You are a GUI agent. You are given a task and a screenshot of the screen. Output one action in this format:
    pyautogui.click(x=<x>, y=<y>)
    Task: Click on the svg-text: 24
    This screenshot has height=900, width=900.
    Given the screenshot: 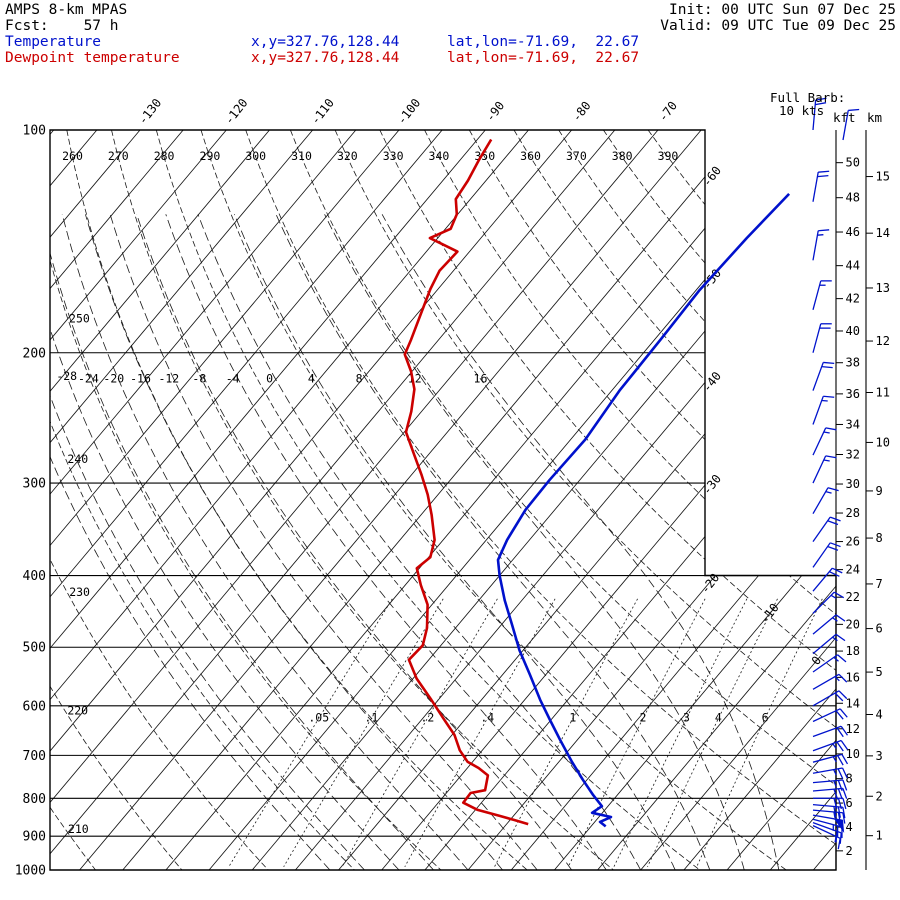 What is the action you would take?
    pyautogui.click(x=853, y=570)
    